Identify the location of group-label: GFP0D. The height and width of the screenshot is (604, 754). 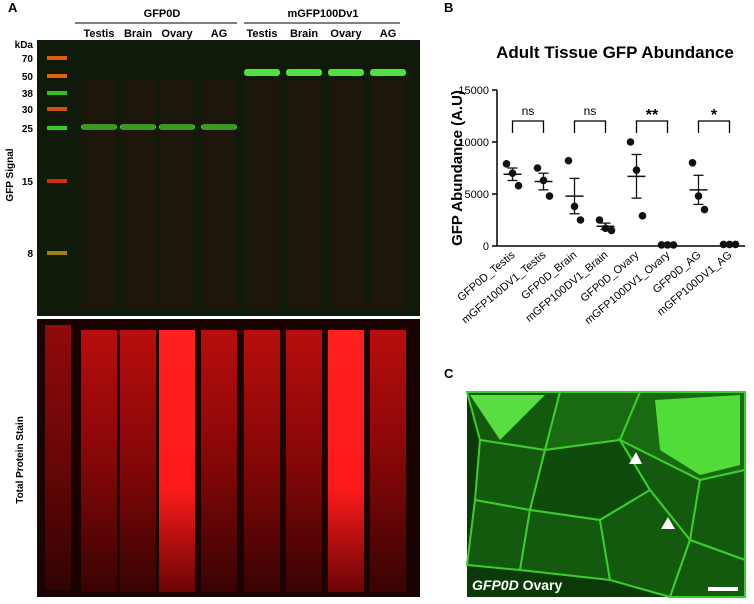
(162, 14).